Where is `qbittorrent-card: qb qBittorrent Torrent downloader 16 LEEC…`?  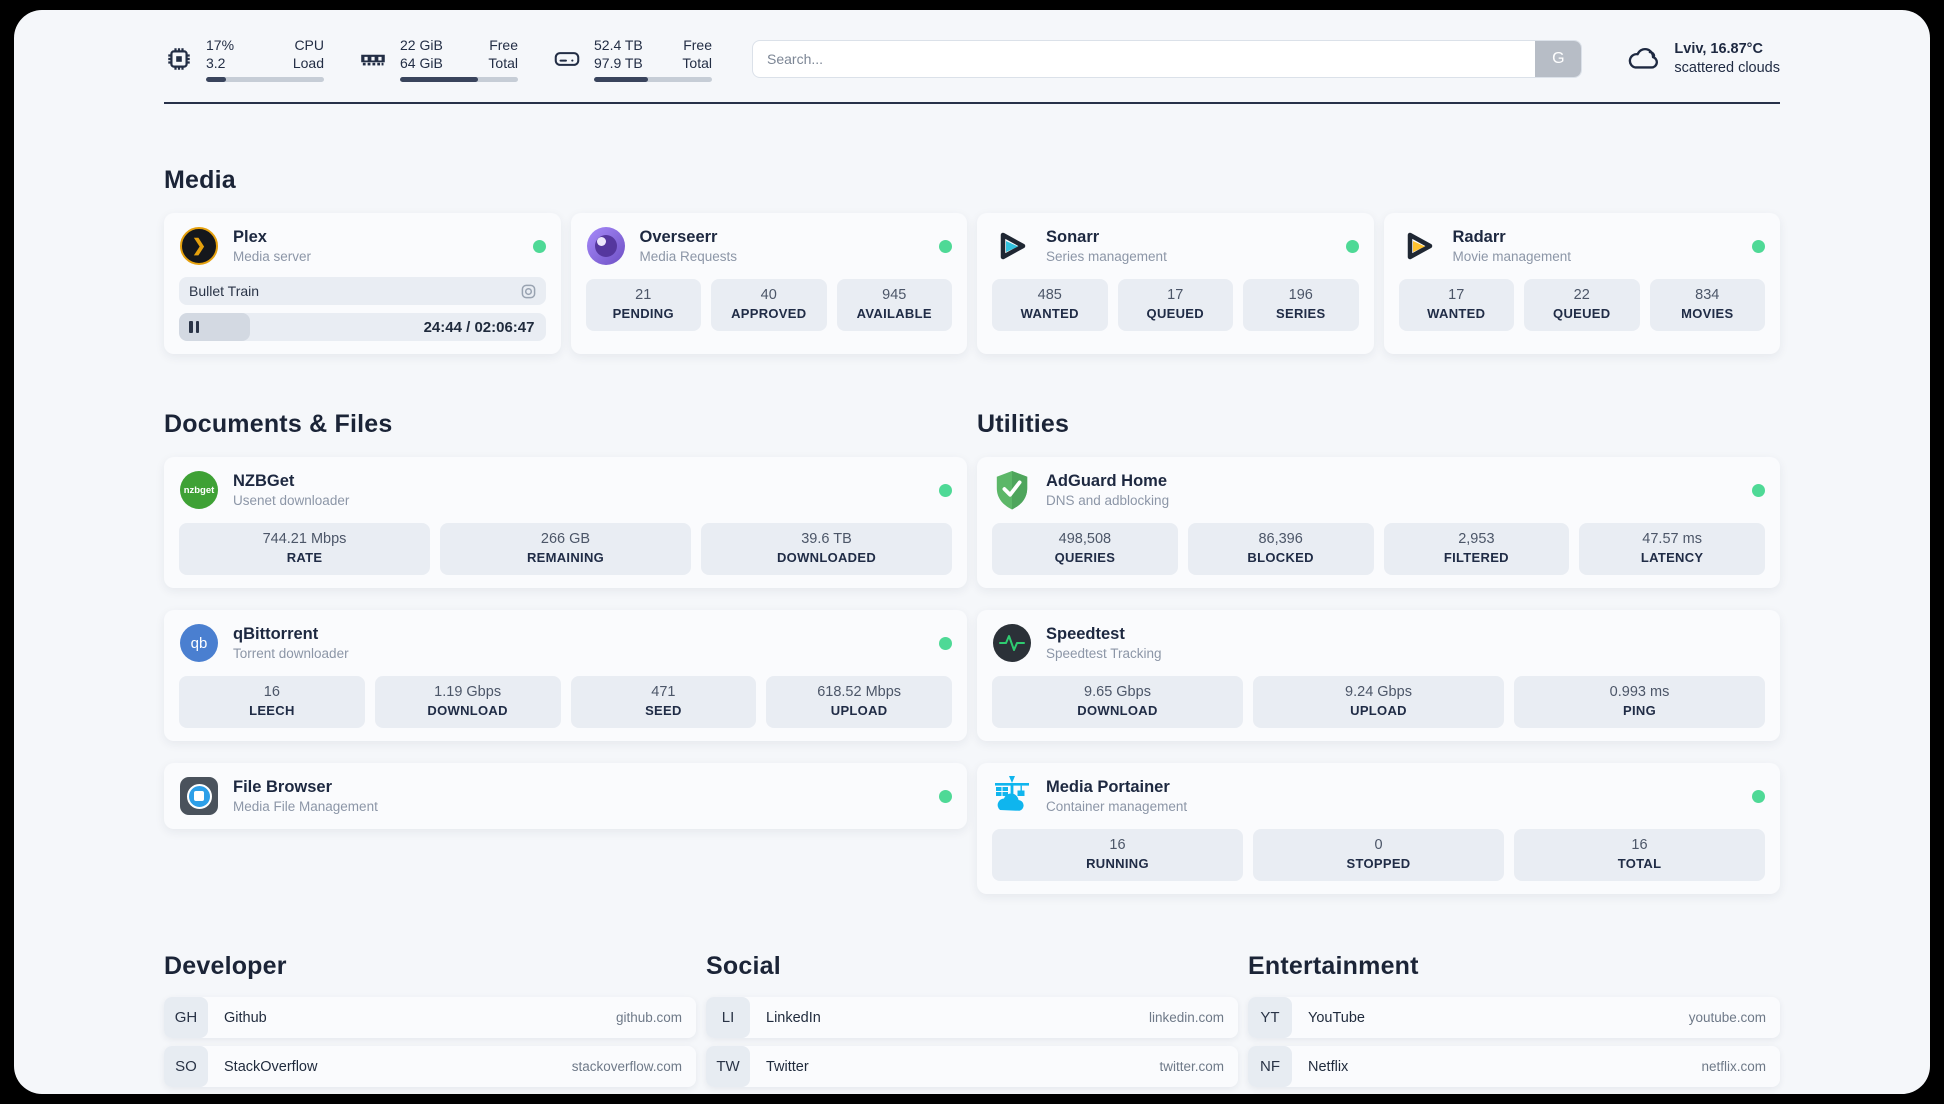 qbittorrent-card: qb qBittorrent Torrent downloader 16 LEEC… is located at coordinates (565, 675).